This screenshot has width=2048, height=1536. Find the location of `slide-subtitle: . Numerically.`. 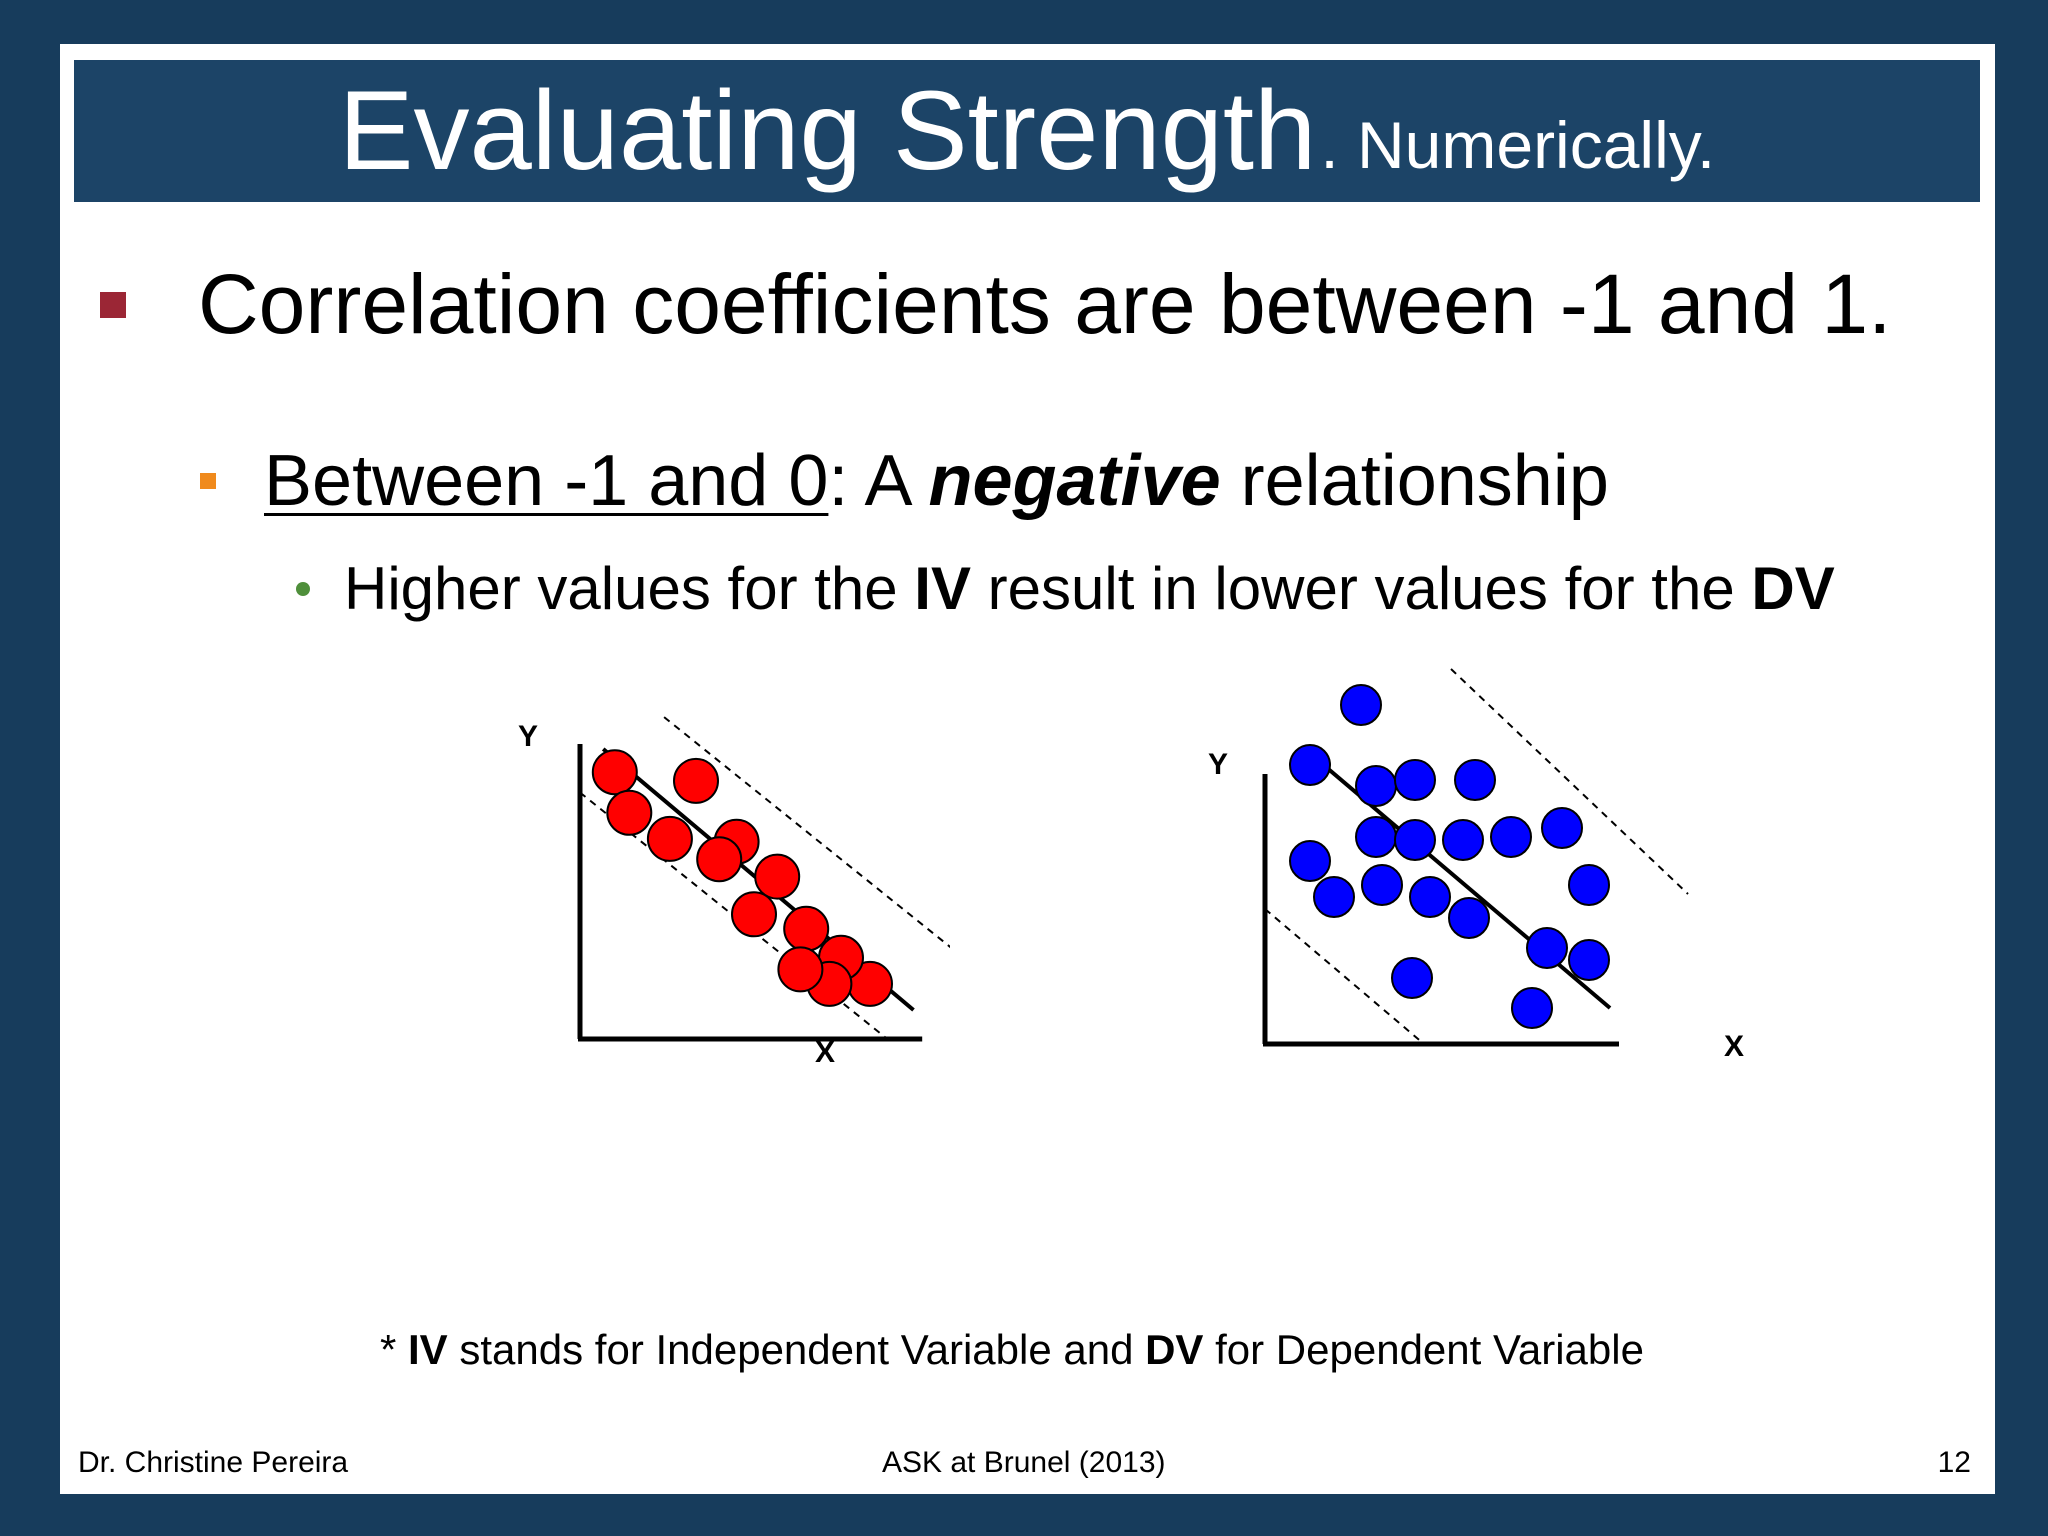

slide-subtitle: . Numerically. is located at coordinates (1518, 145).